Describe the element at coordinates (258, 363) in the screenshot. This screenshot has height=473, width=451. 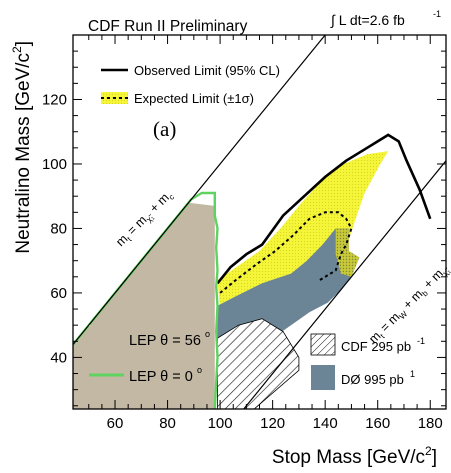
I see `cdf-excluded-region` at that location.